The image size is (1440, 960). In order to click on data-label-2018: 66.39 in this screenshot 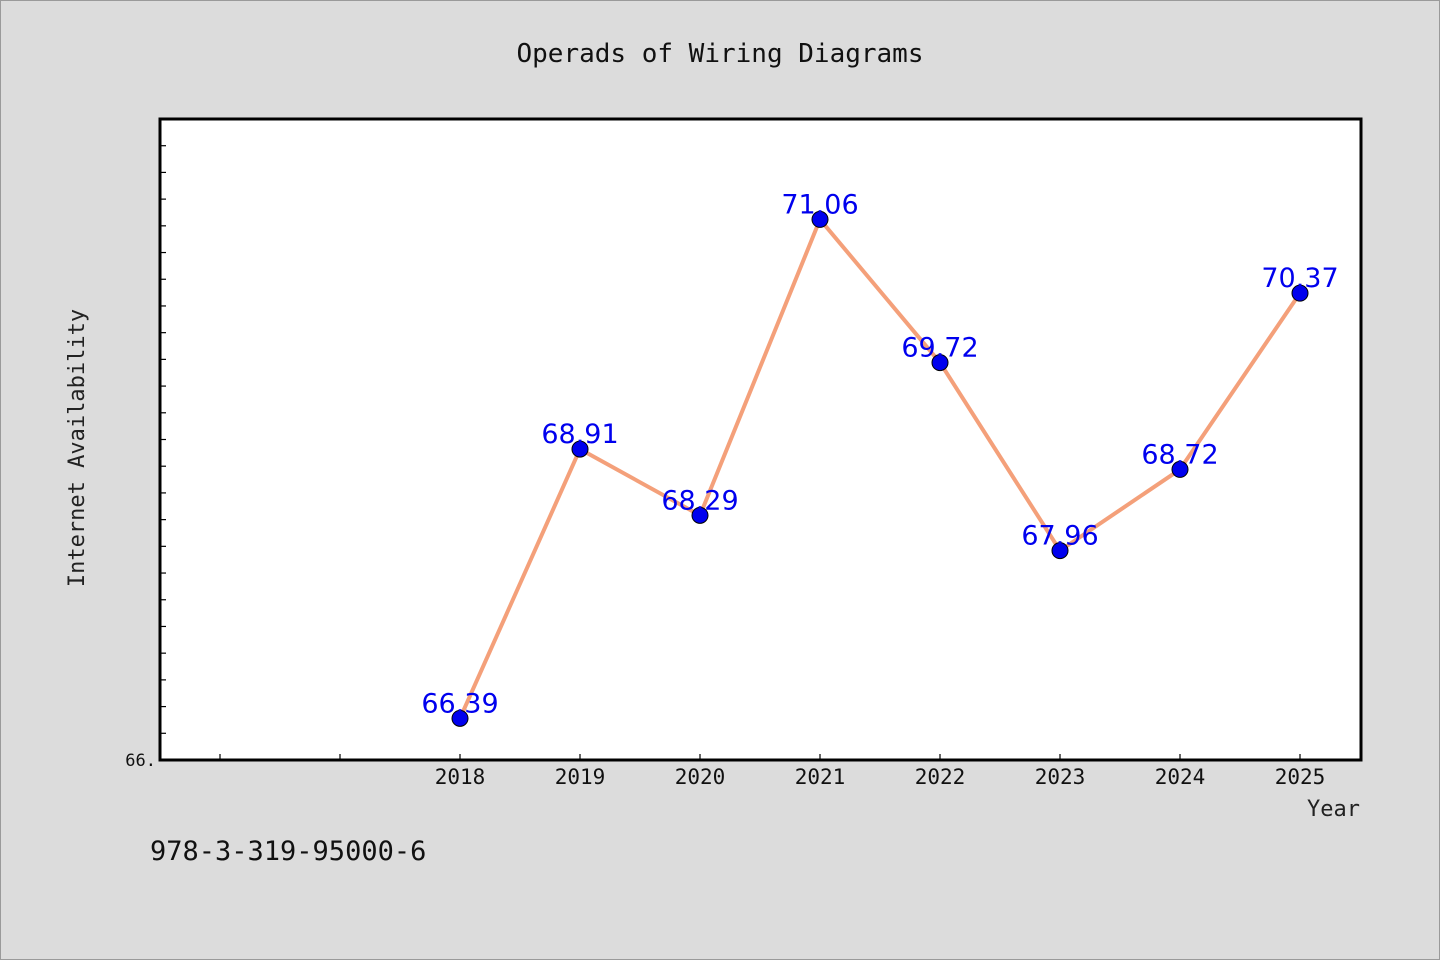, I will do `click(459, 703)`.